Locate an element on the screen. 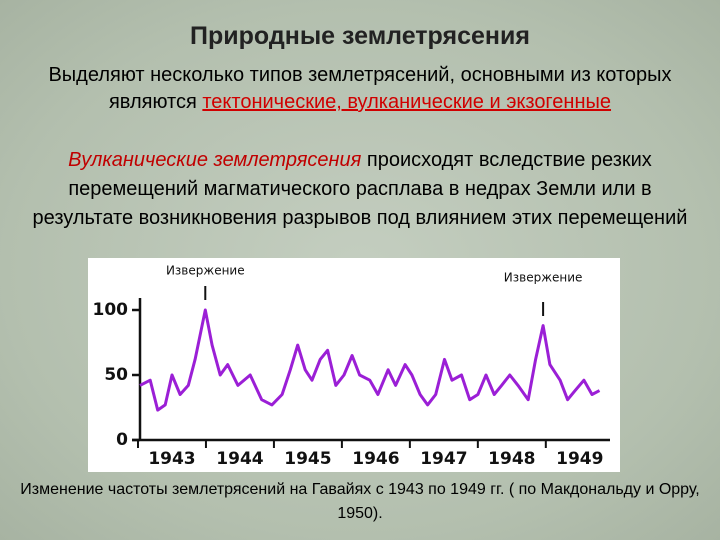  x-tick-label: 1948 is located at coordinates (511, 459).